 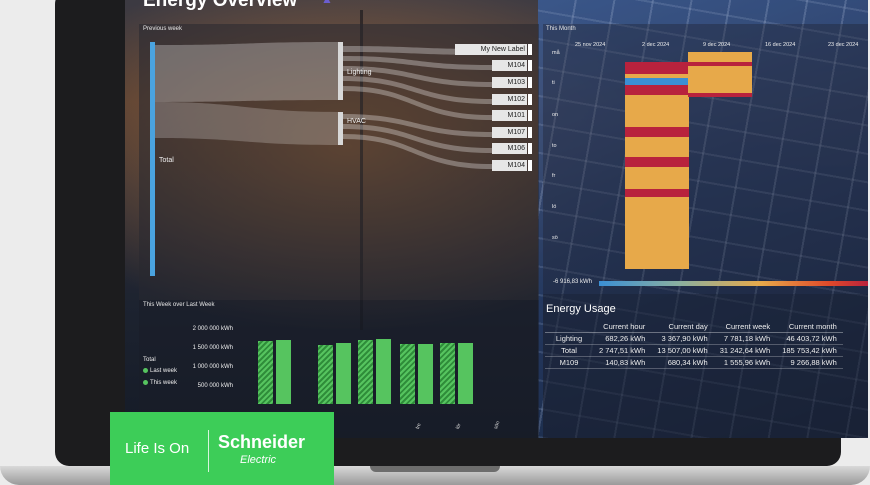 What do you see at coordinates (569, 350) in the screenshot?
I see `row-label: Total` at bounding box center [569, 350].